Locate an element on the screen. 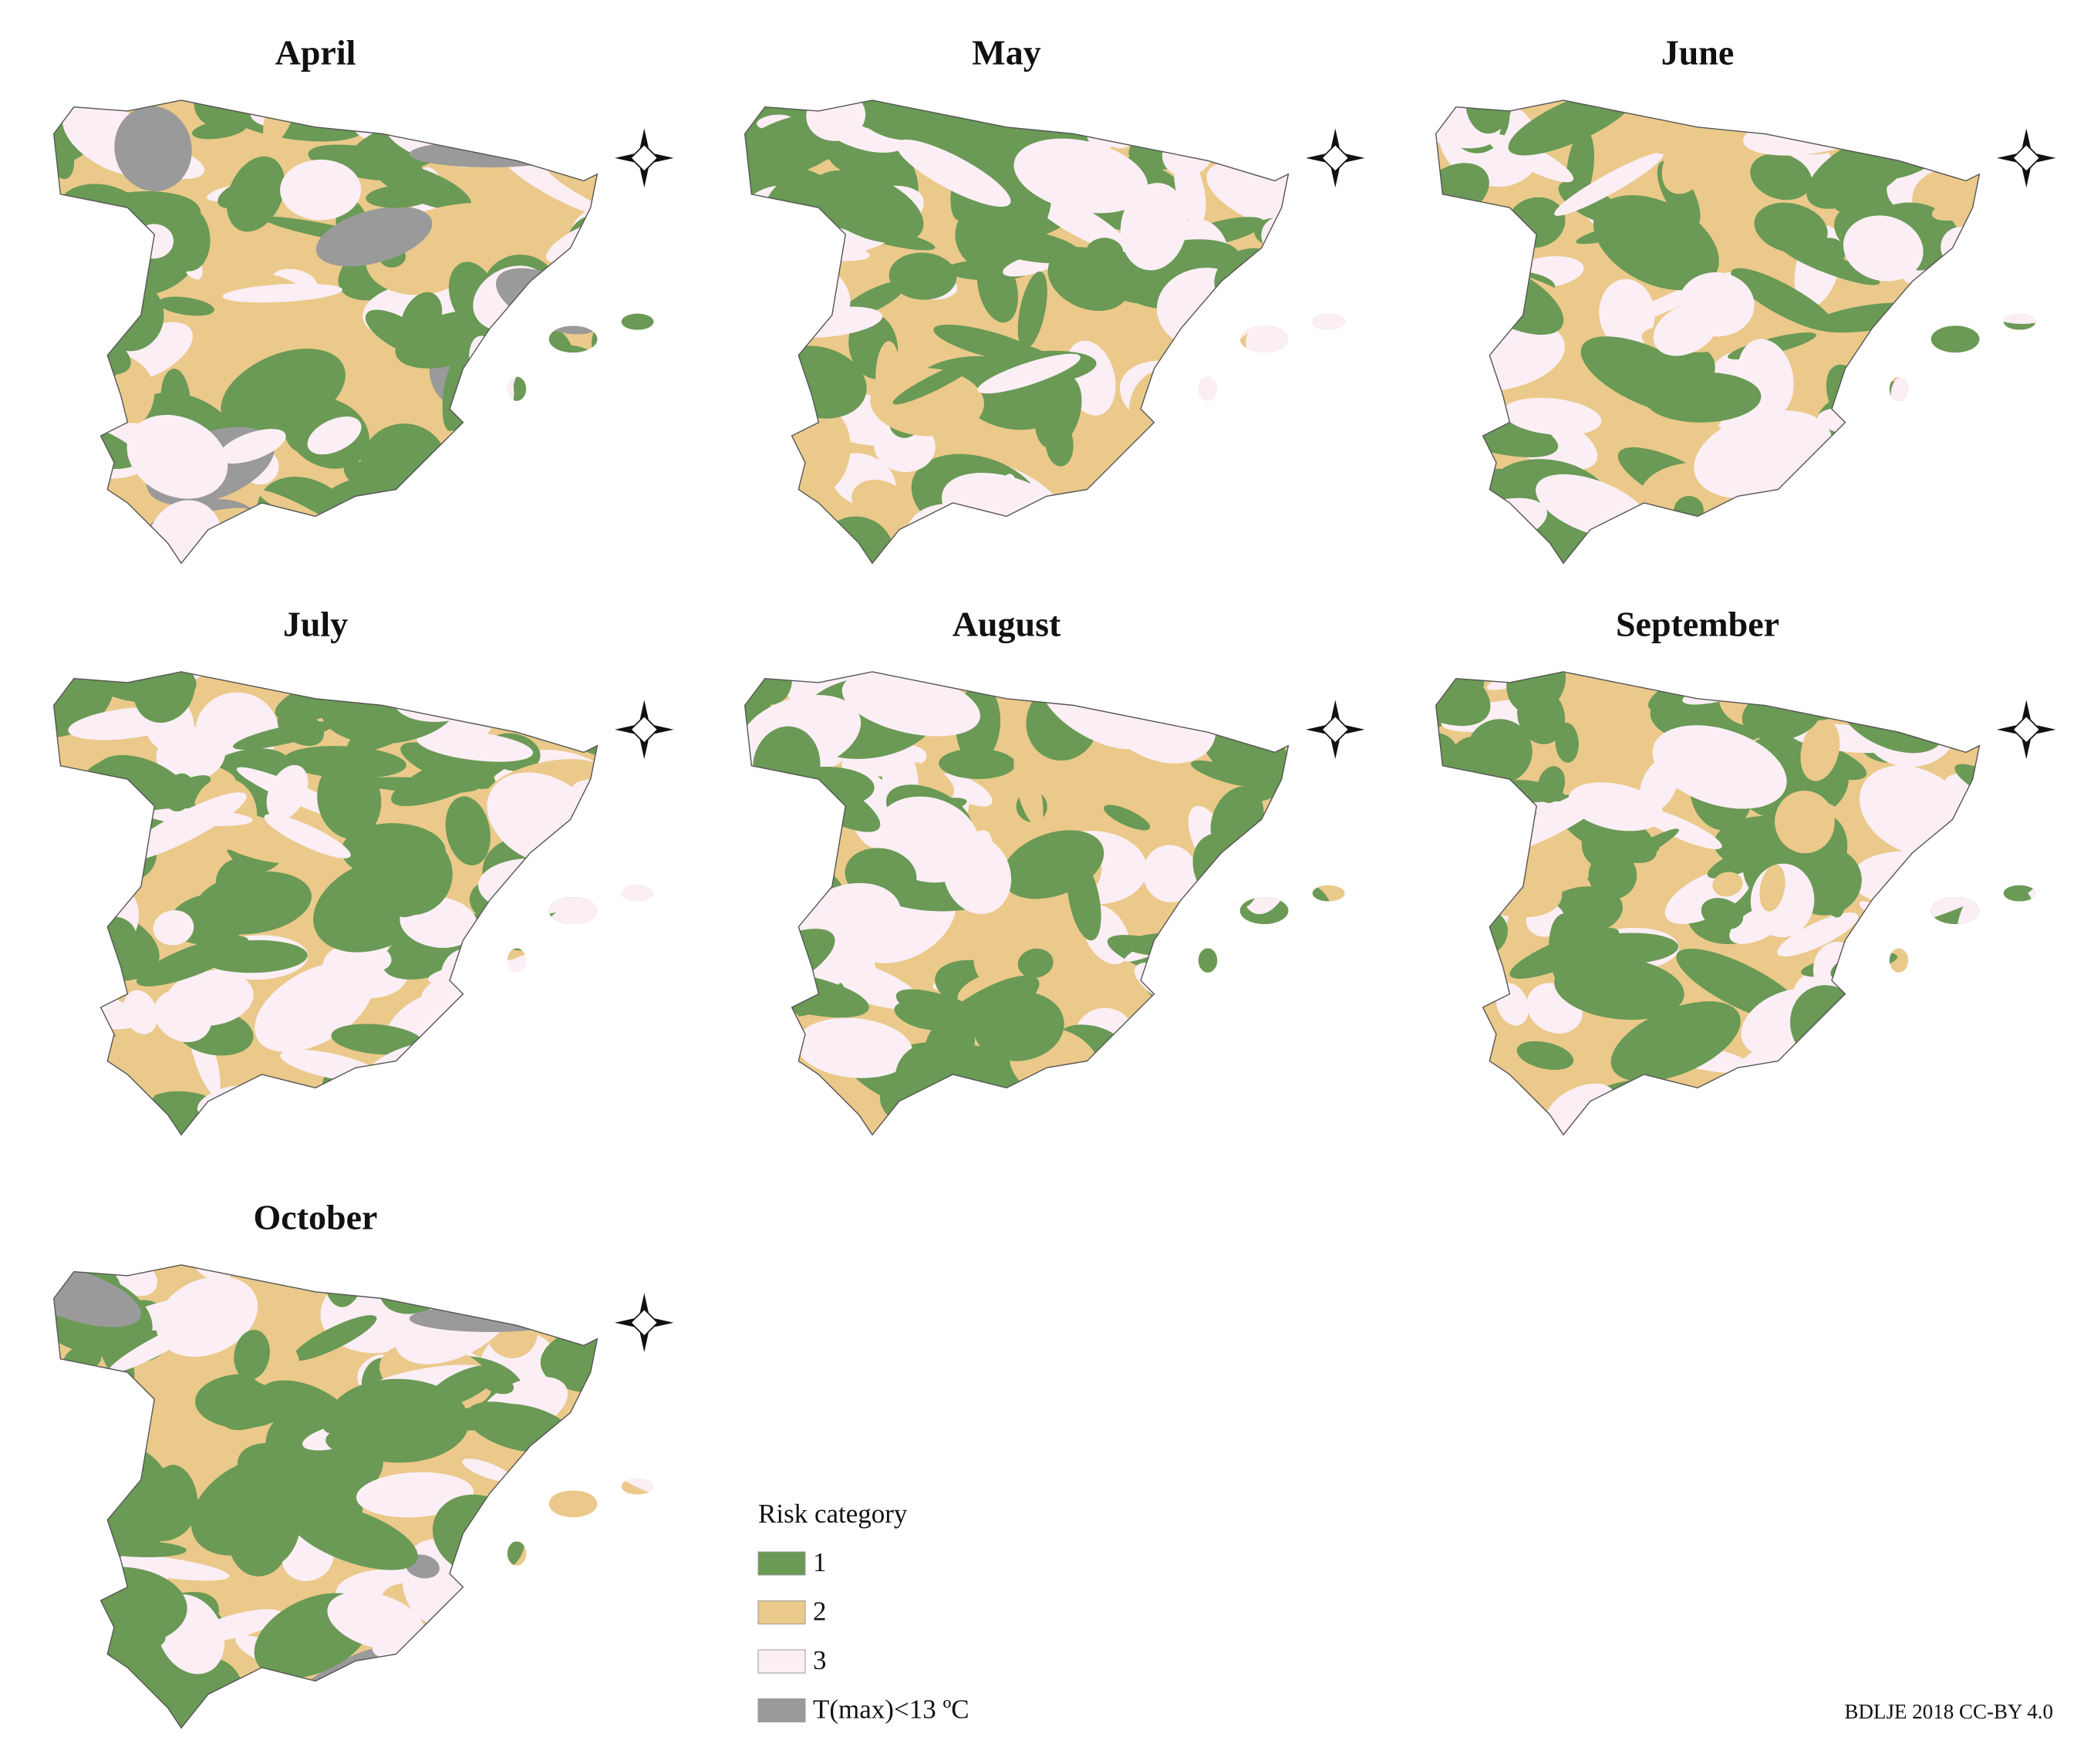 Image resolution: width=2094 pixels, height=1764 pixels. legend-label: 3 is located at coordinates (820, 1660).